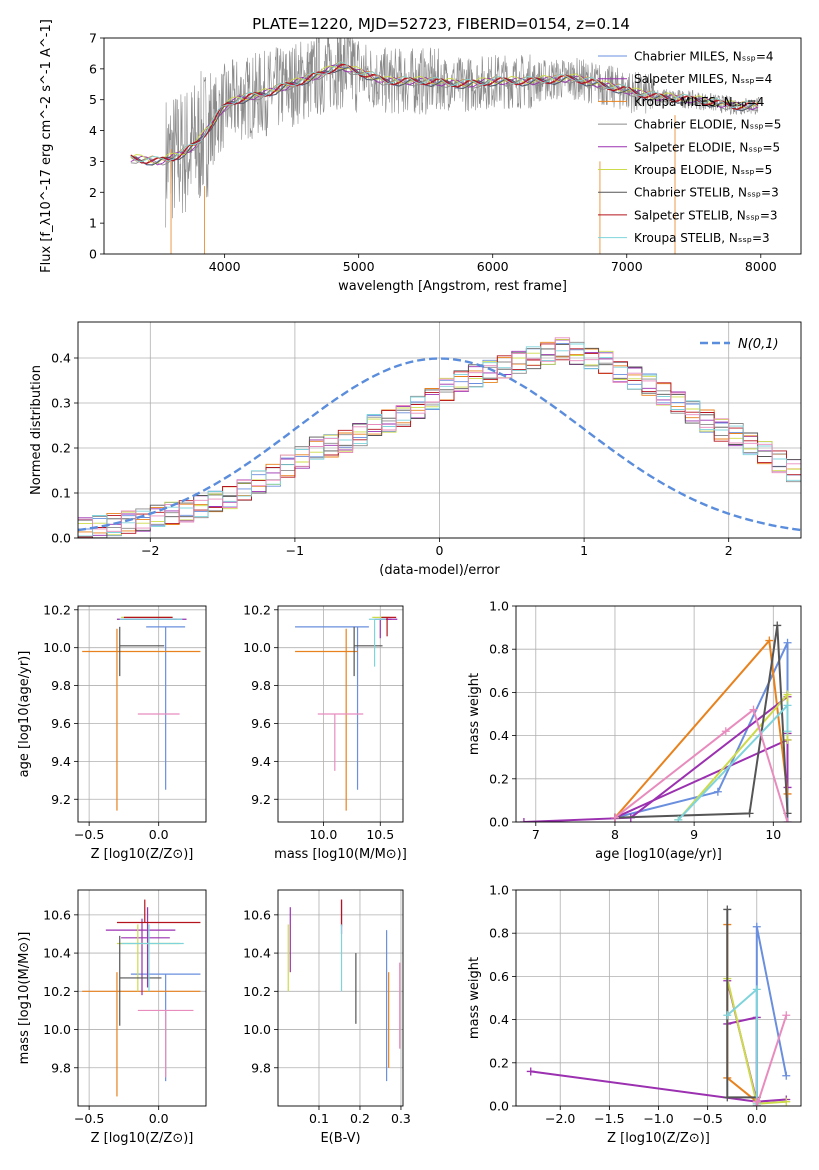 Image resolution: width=819 pixels, height=1170 pixels. What do you see at coordinates (46, 146) in the screenshot?
I see `y-axis-label: Flux [f_λ10^-17 erg cm^-2 s^-1 A^-1]` at bounding box center [46, 146].